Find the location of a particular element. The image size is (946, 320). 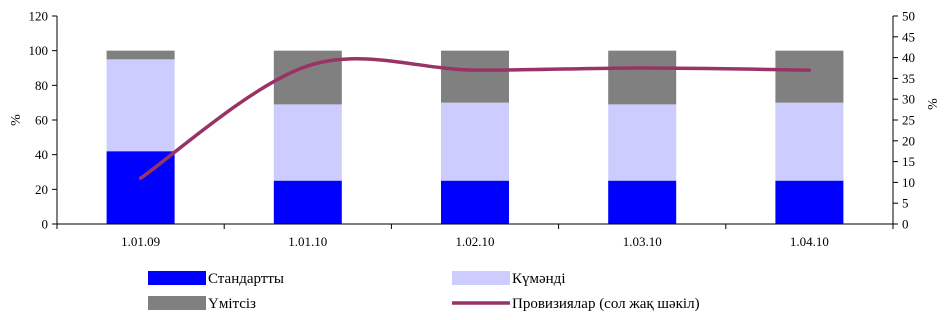

y-tick-label: 80 is located at coordinates (41, 85).